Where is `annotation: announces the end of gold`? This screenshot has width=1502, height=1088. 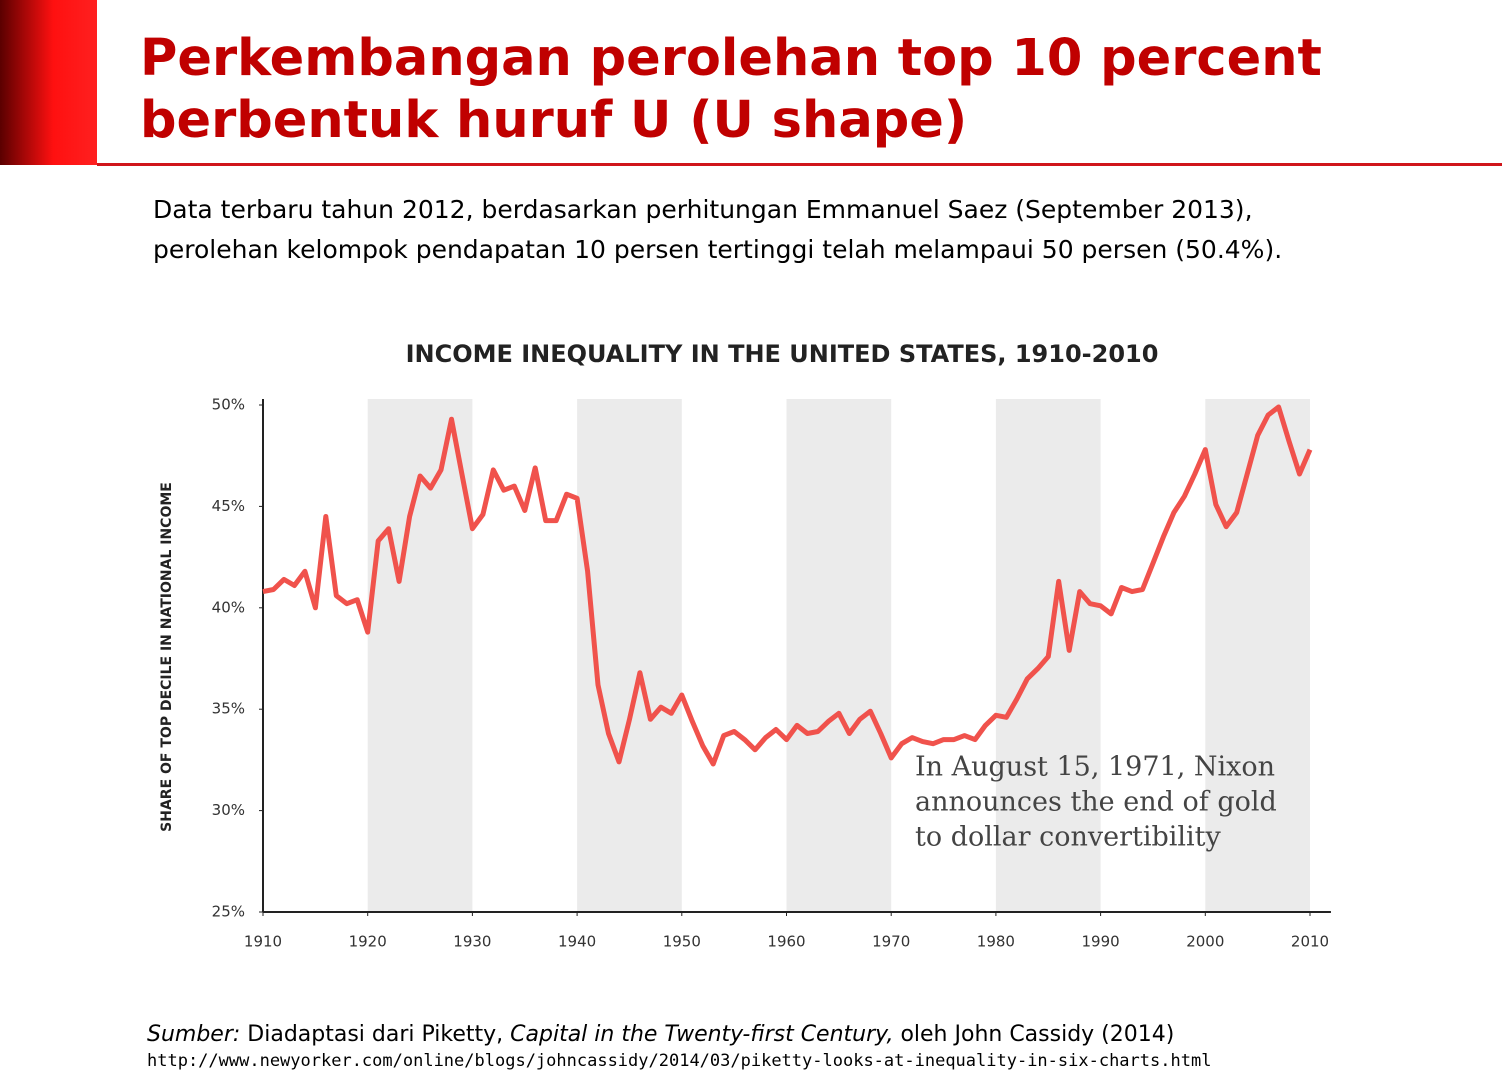
annotation: announces the end of gold is located at coordinates (1096, 802).